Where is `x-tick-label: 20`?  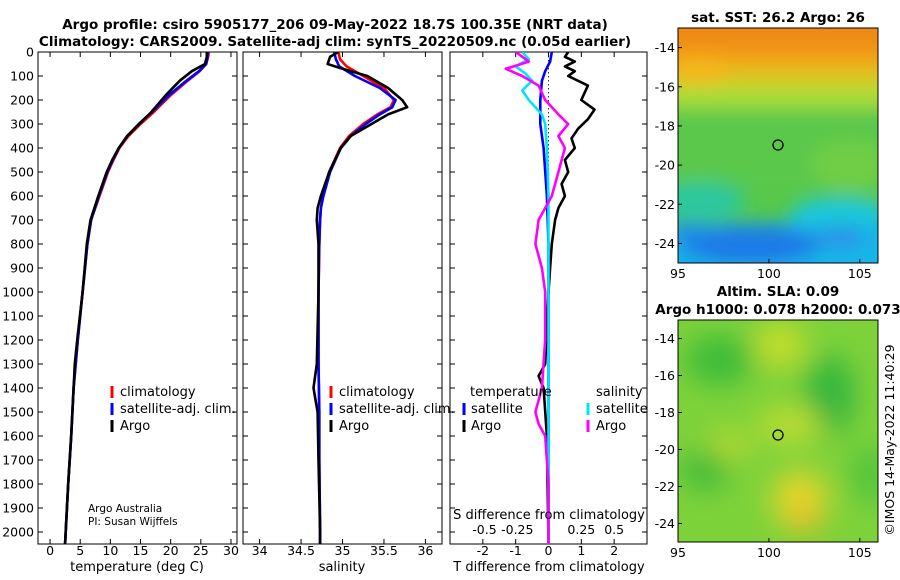 x-tick-label: 20 is located at coordinates (171, 550).